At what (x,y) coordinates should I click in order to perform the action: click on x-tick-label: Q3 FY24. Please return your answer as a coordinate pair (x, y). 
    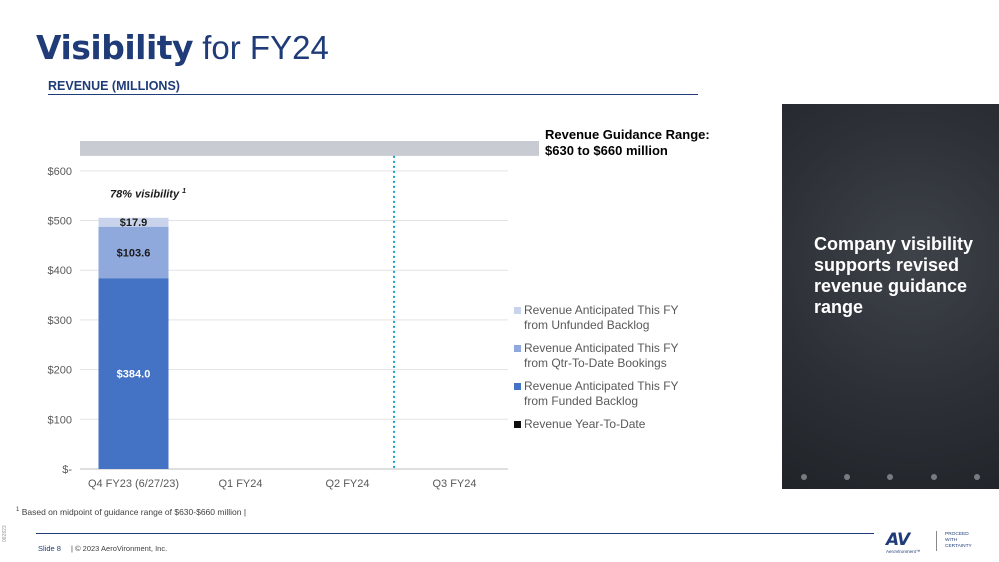
    Looking at the image, I should click on (454, 484).